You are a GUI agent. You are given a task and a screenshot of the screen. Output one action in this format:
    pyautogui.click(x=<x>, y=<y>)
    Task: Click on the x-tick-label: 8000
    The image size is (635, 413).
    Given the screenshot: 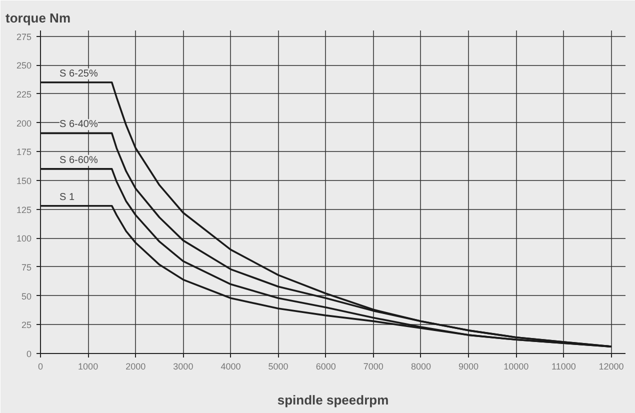 What is the action you would take?
    pyautogui.click(x=421, y=367)
    